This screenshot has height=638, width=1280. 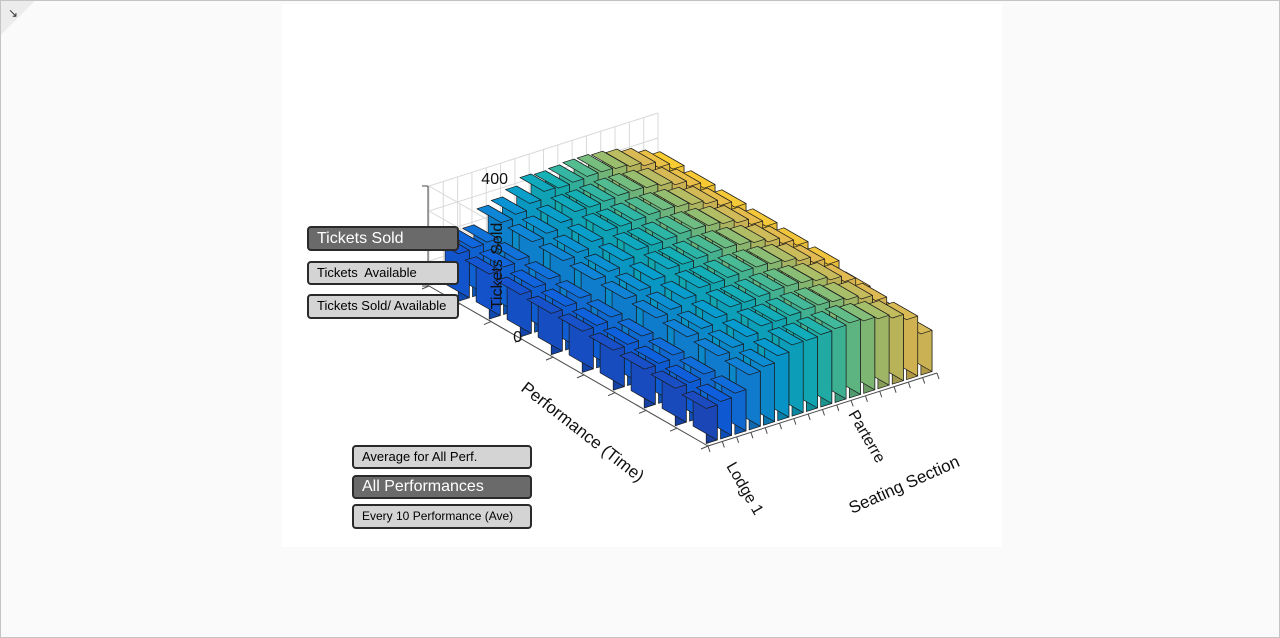 I want to click on tickets-available-button: Tickets Available, so click(x=383, y=273).